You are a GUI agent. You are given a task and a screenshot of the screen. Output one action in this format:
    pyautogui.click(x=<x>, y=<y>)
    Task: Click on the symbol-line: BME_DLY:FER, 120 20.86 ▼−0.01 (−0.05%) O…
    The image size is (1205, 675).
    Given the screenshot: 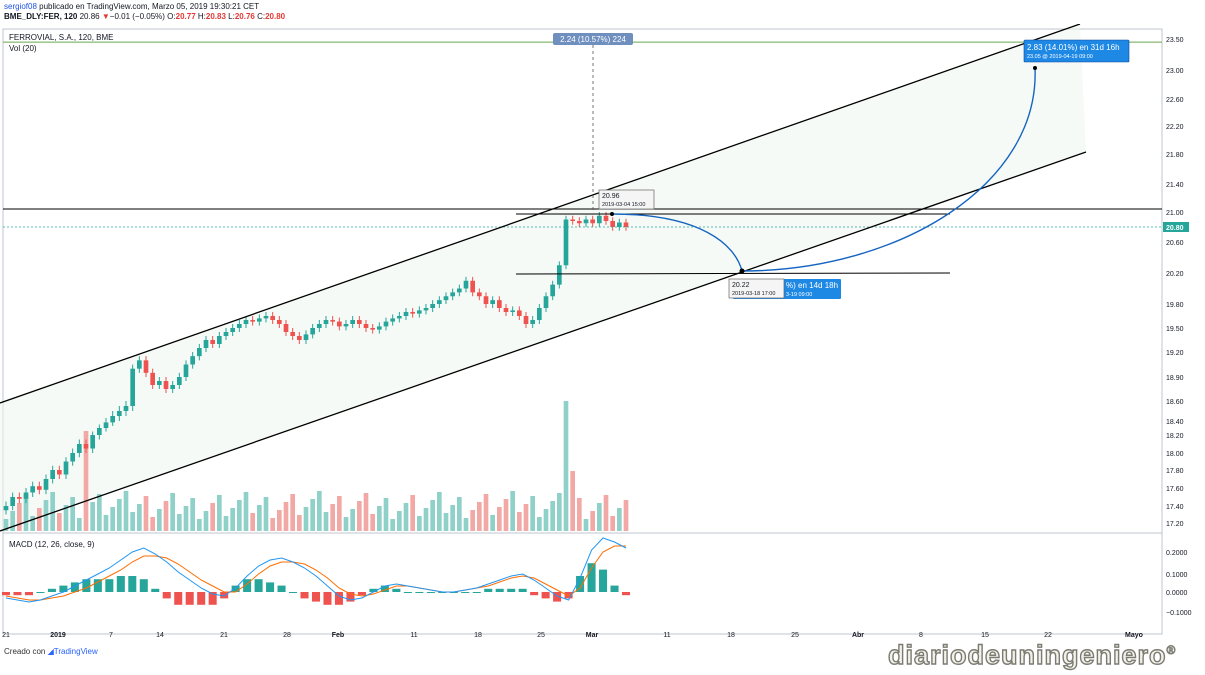 What is the action you would take?
    pyautogui.click(x=145, y=16)
    